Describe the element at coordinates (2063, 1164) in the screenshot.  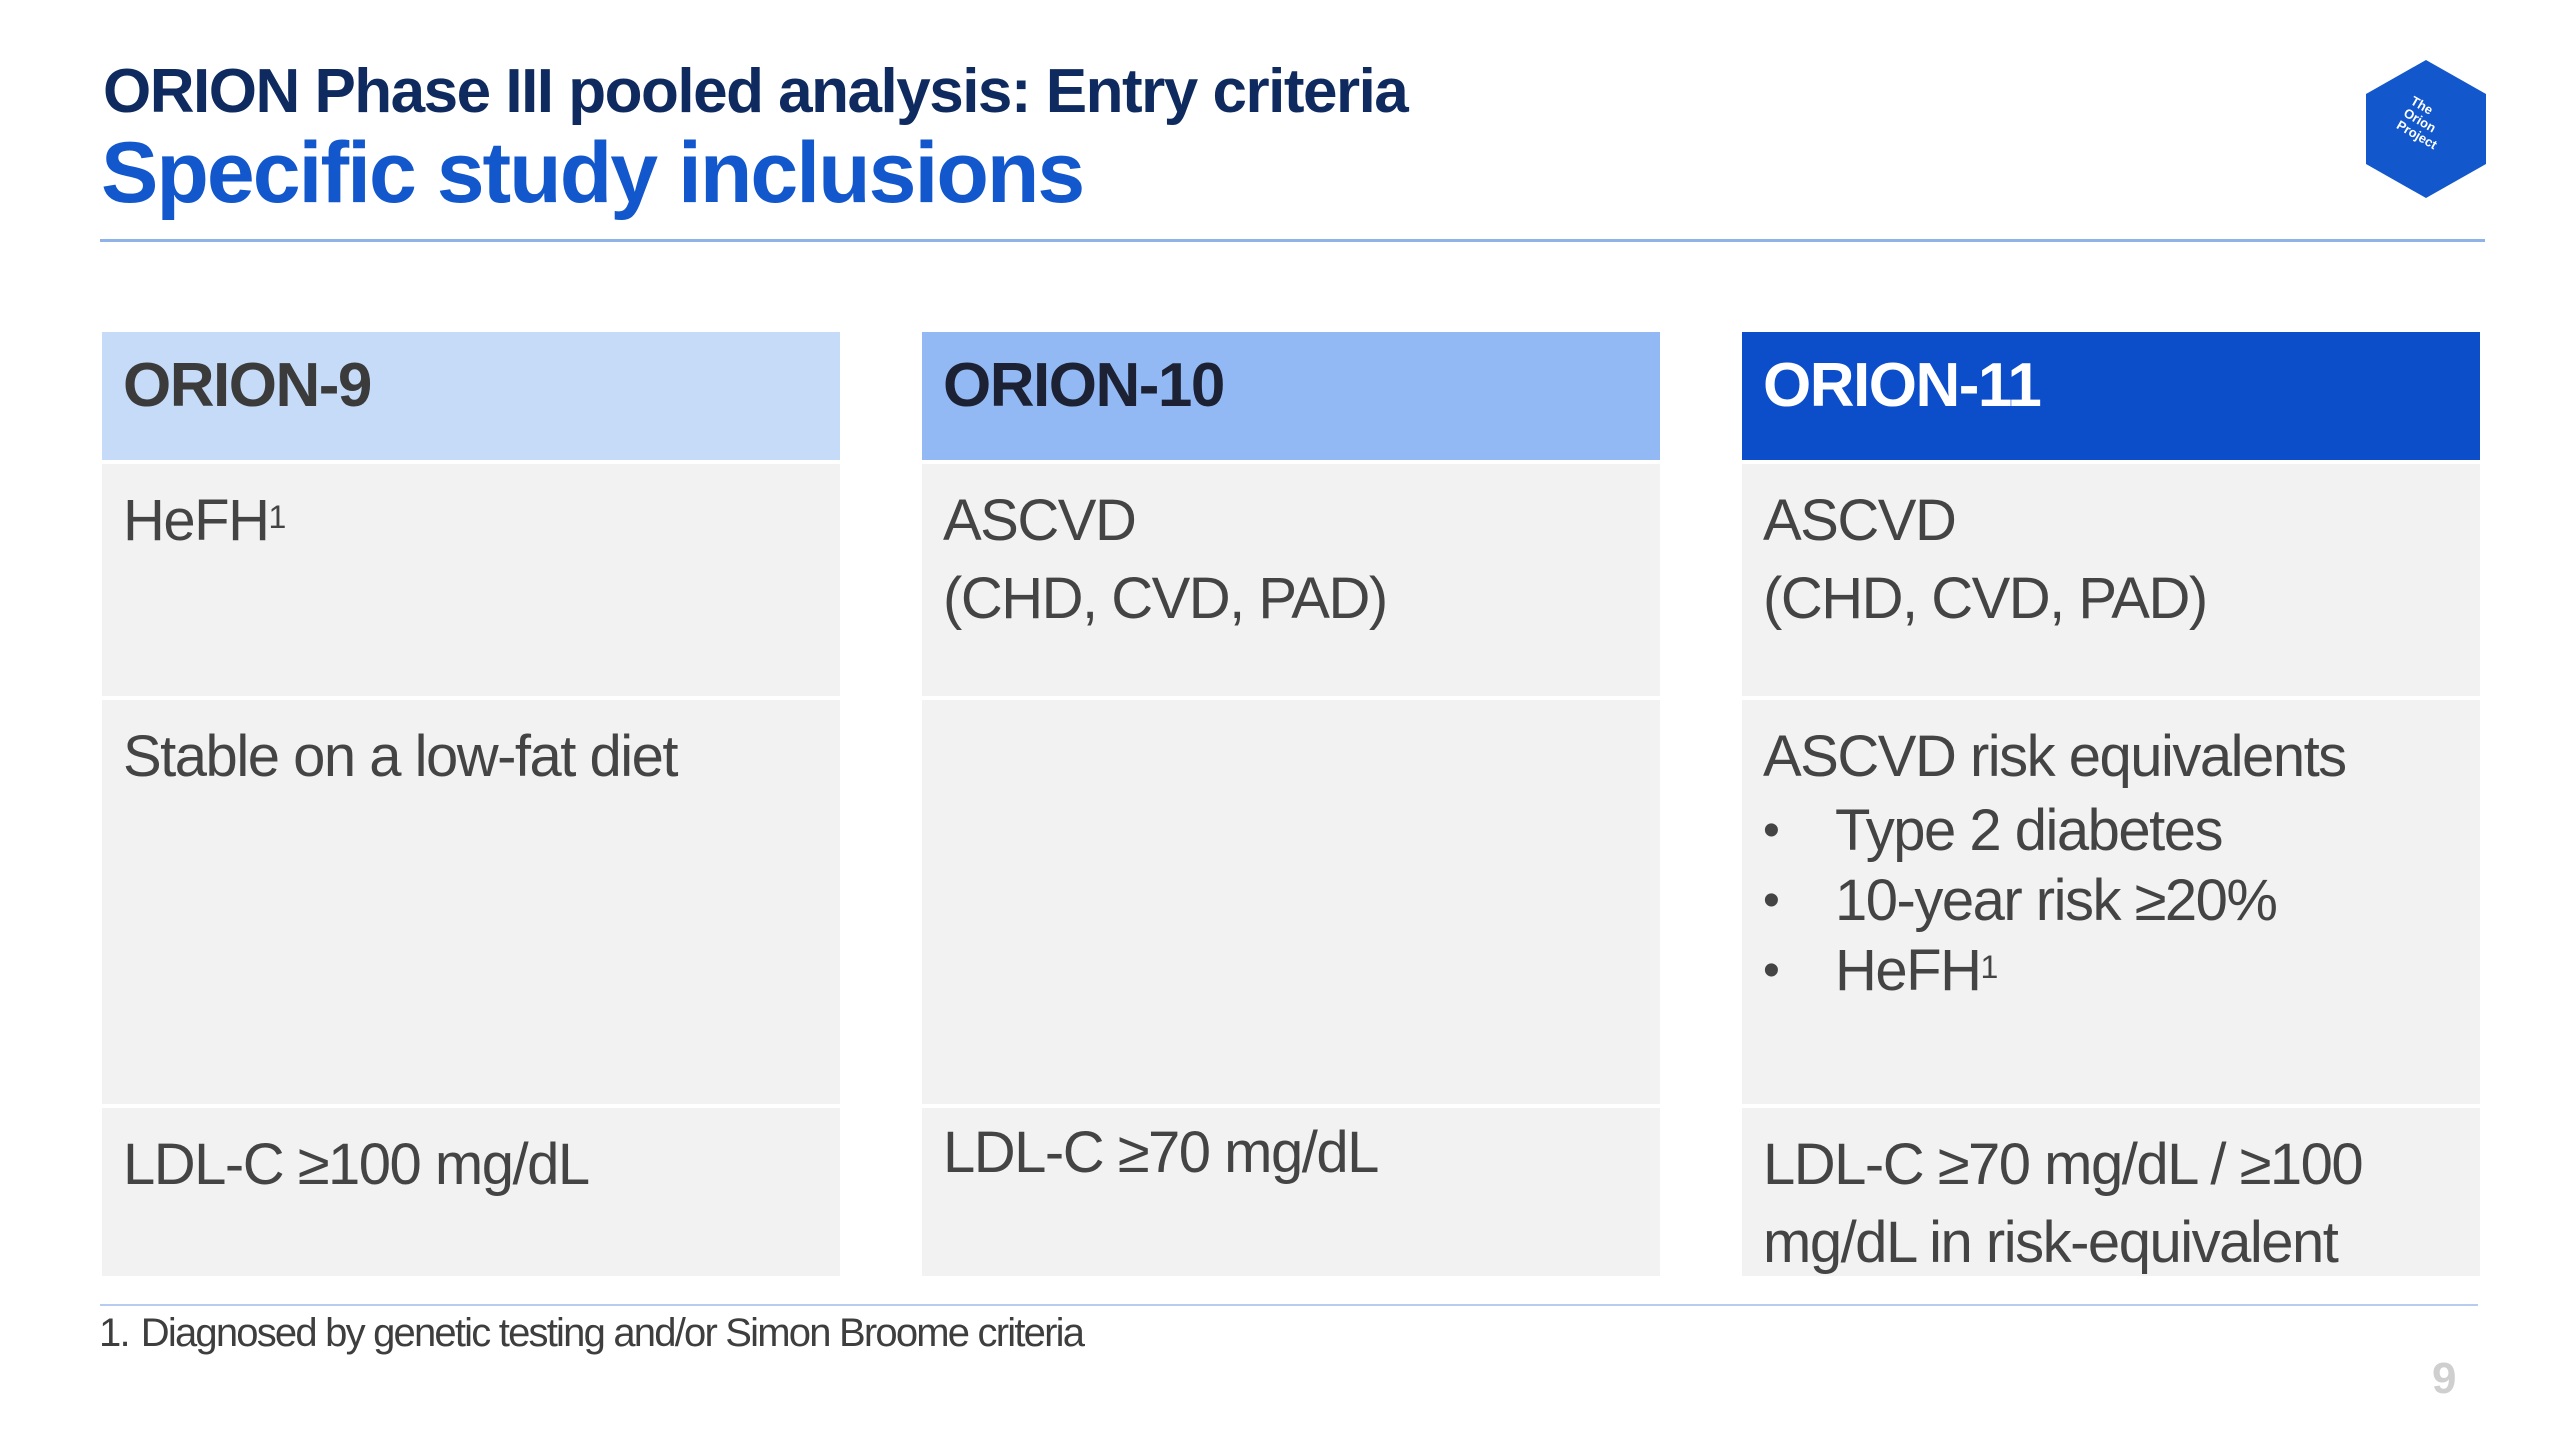
I see `orion-11-ldl-line-1: LDL-C ≥70 mg/dL / ≥100` at that location.